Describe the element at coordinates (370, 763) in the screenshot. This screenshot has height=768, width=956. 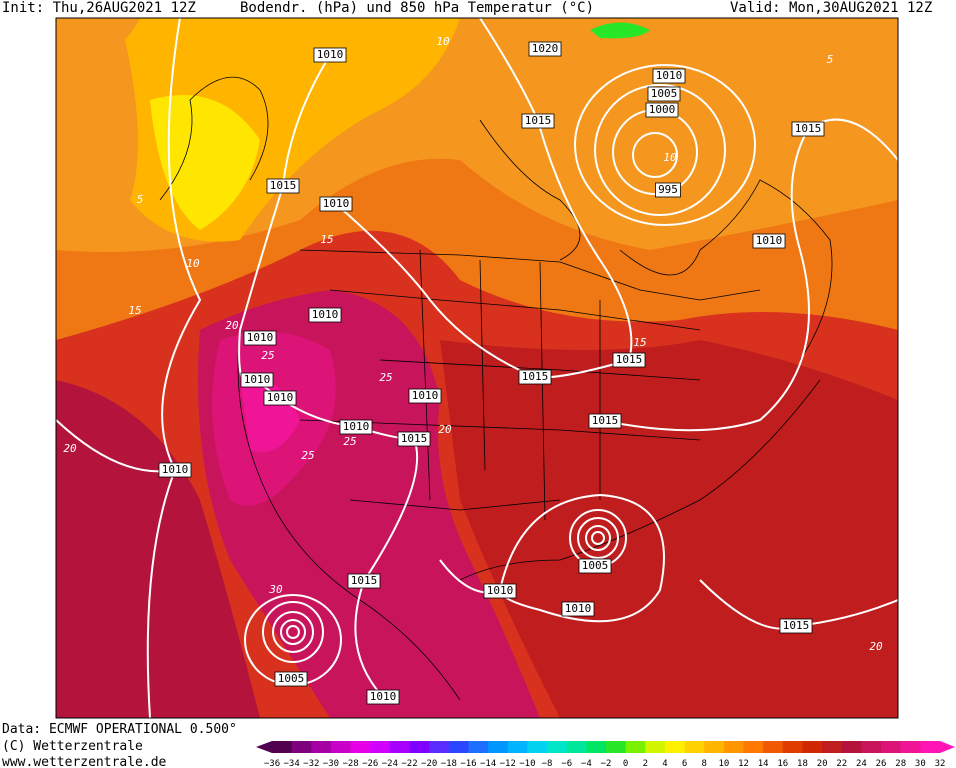
I see `colorbar-label: −26` at that location.